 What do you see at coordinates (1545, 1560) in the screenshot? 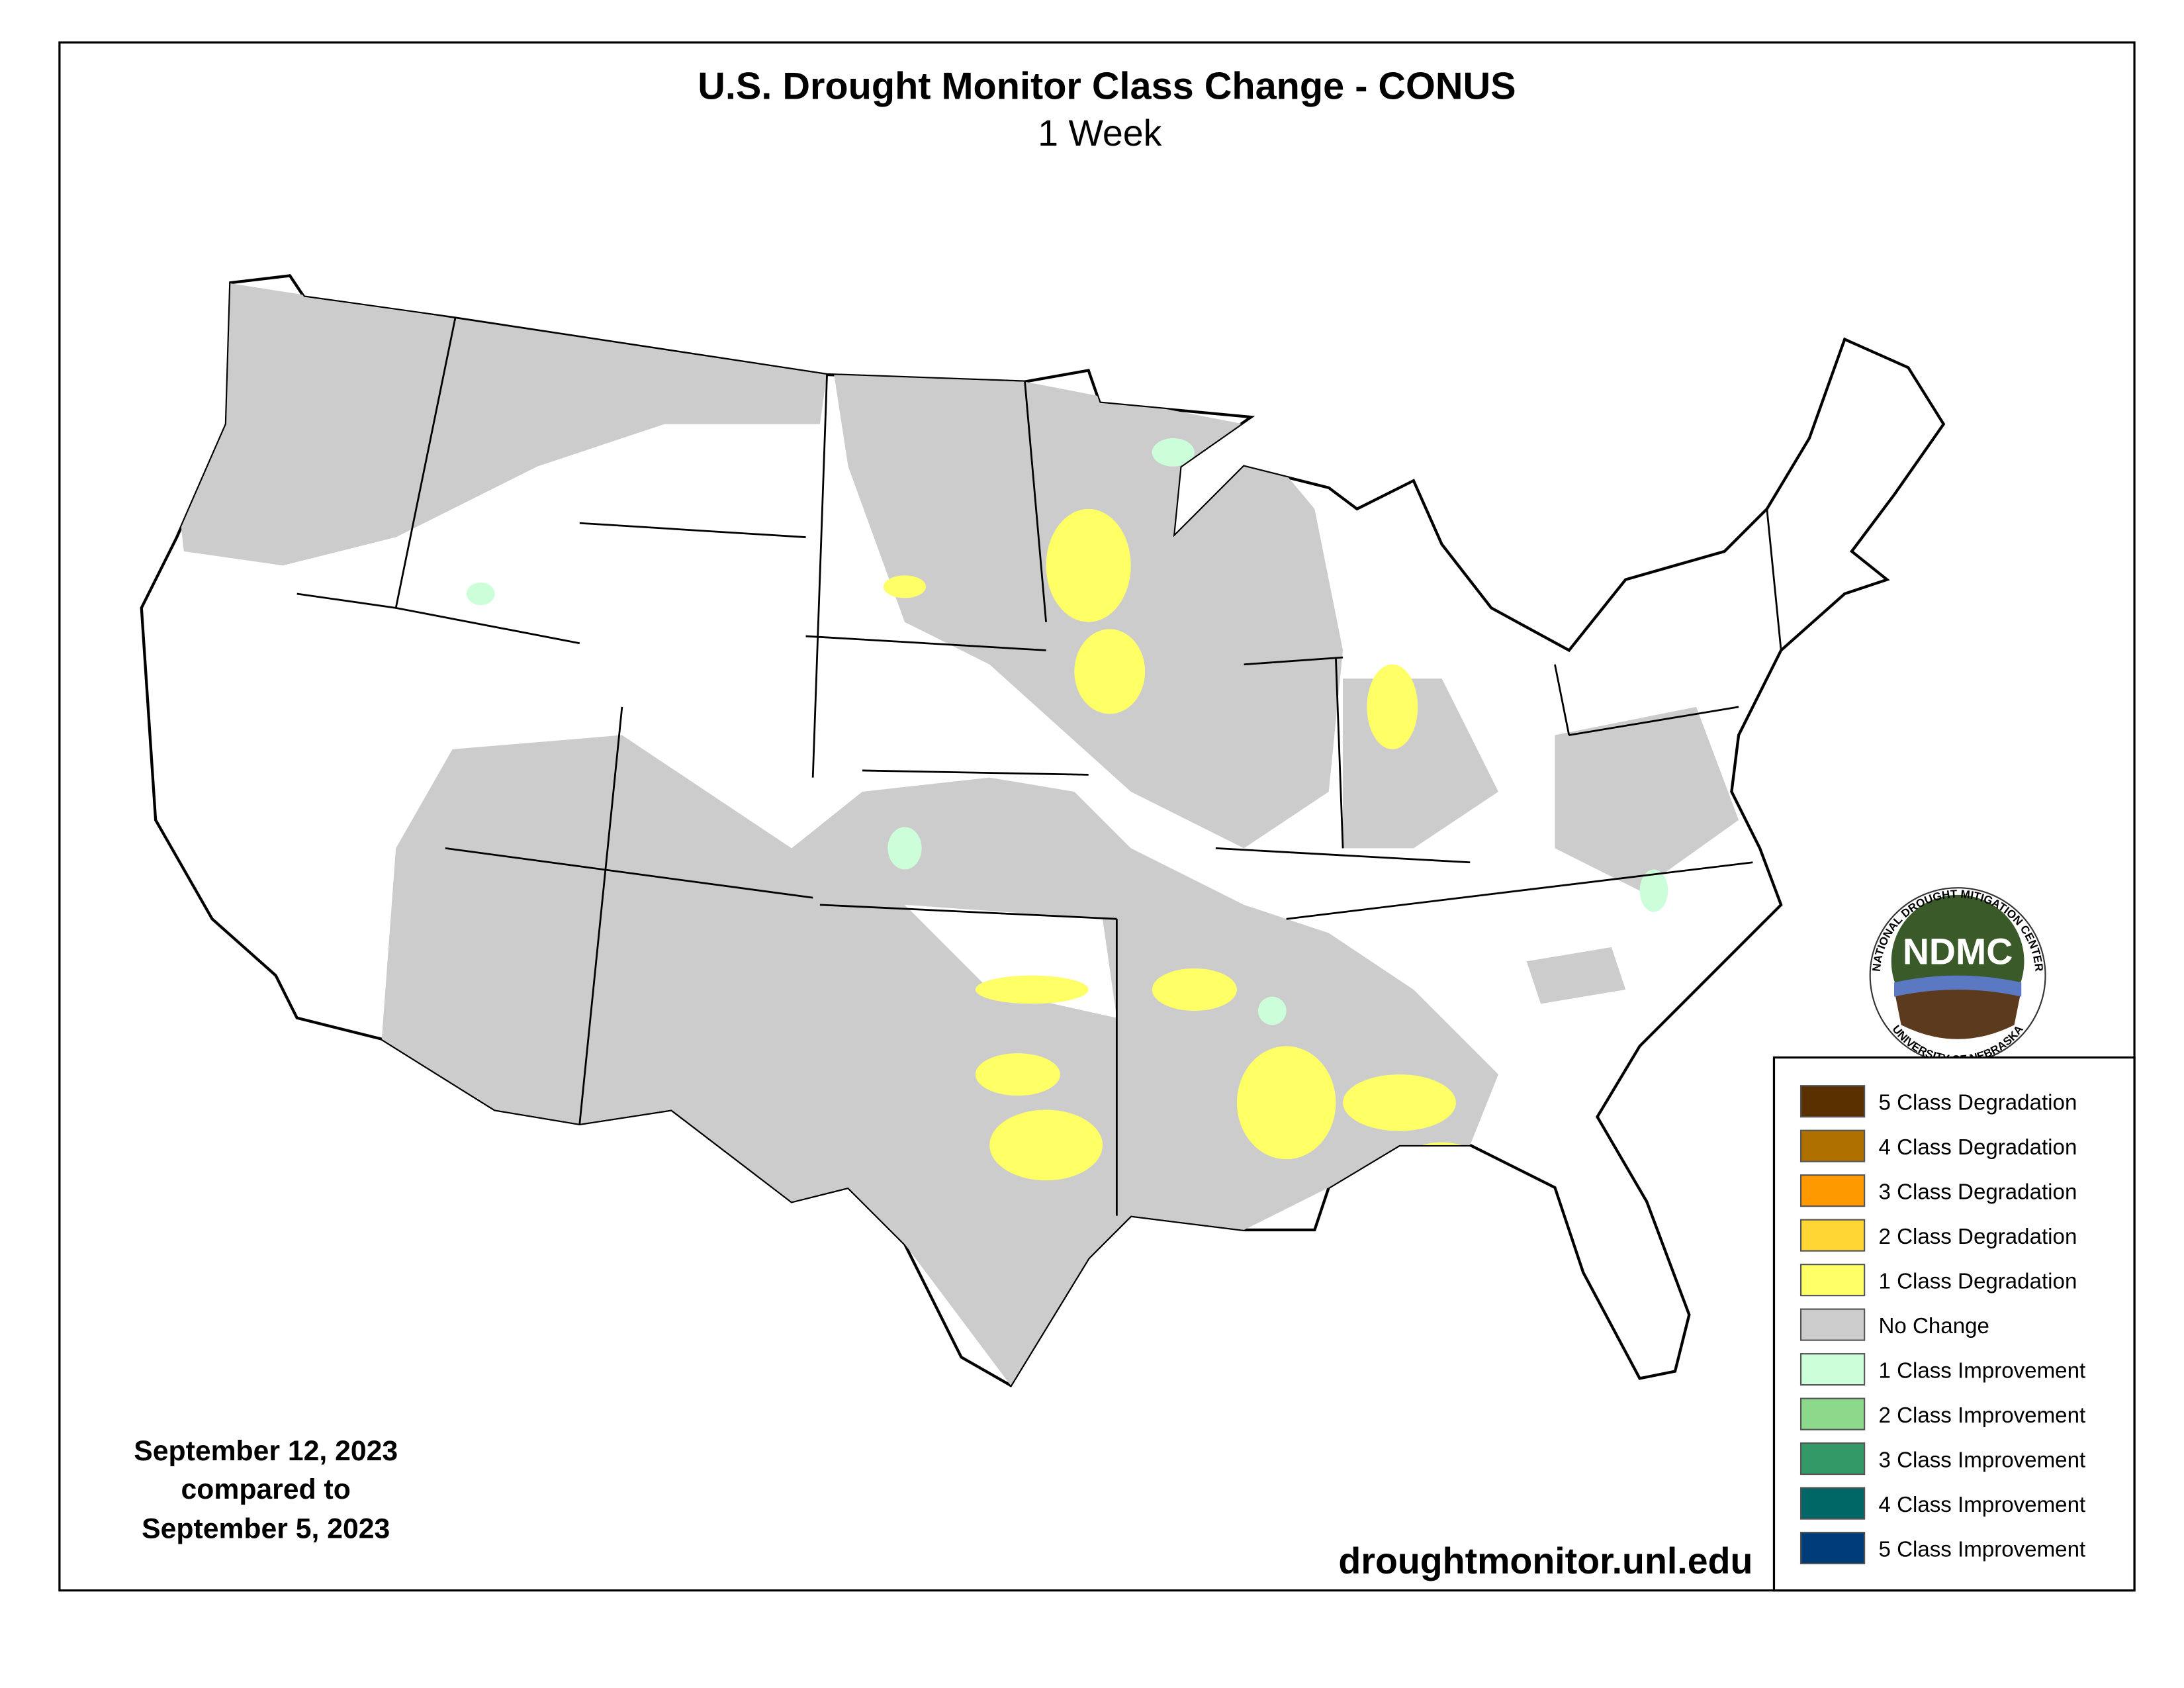
I see `source-url: droughtmonitor.unl.edu` at bounding box center [1545, 1560].